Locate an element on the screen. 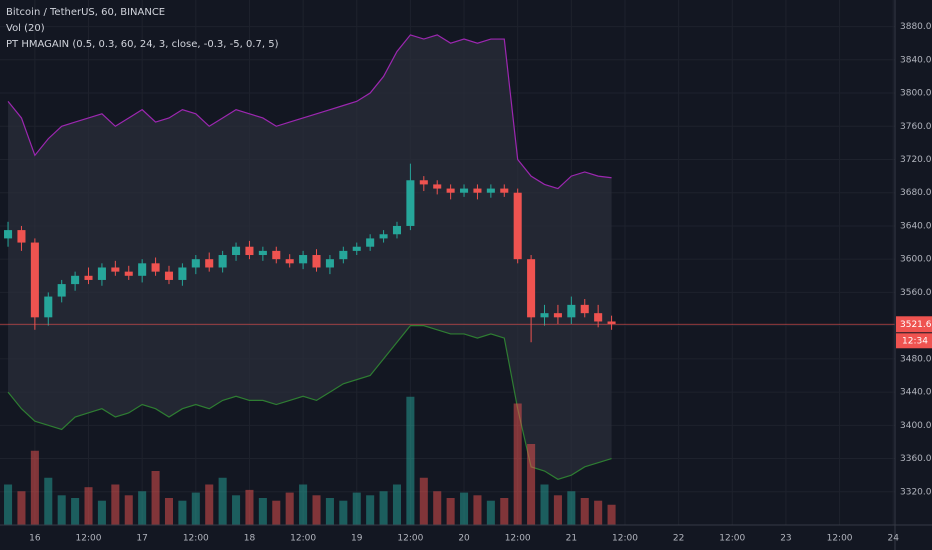 The width and height of the screenshot is (932, 550). y-tick-label: 3440.00 is located at coordinates (916, 393).